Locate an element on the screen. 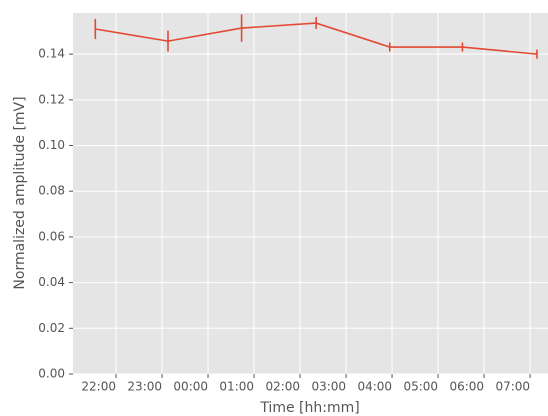 The image size is (548, 416). y-tick-label: 0.00 is located at coordinates (51, 374).